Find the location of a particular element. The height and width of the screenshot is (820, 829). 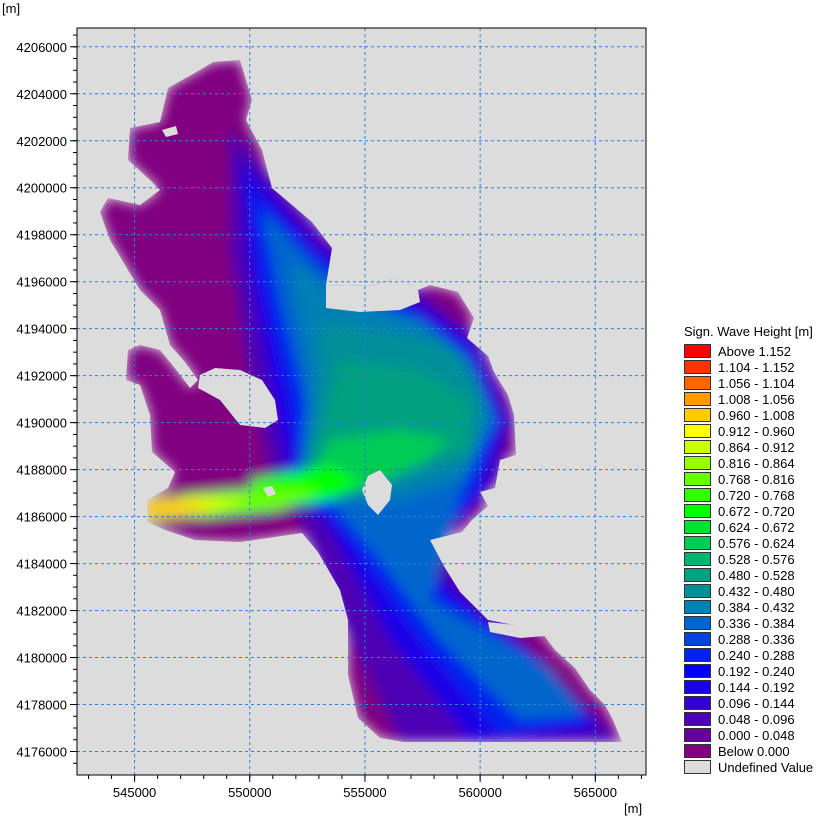

legend-entry: 0.864 - 0.912 is located at coordinates (756, 447).